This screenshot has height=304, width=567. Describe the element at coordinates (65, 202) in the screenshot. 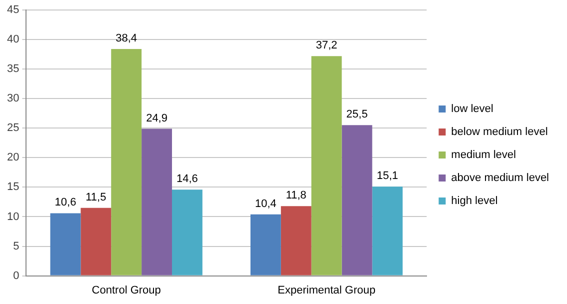

I see `data-label: 10,6` at that location.